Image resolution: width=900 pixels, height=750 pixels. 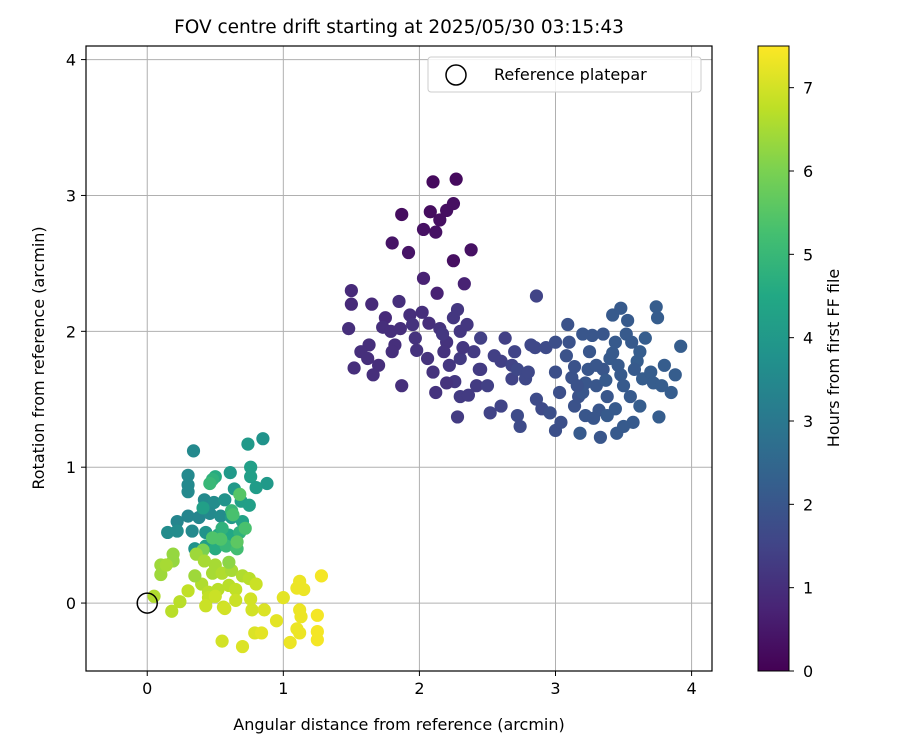 I want to click on colorbar-tick-label: 5, so click(x=808, y=254).